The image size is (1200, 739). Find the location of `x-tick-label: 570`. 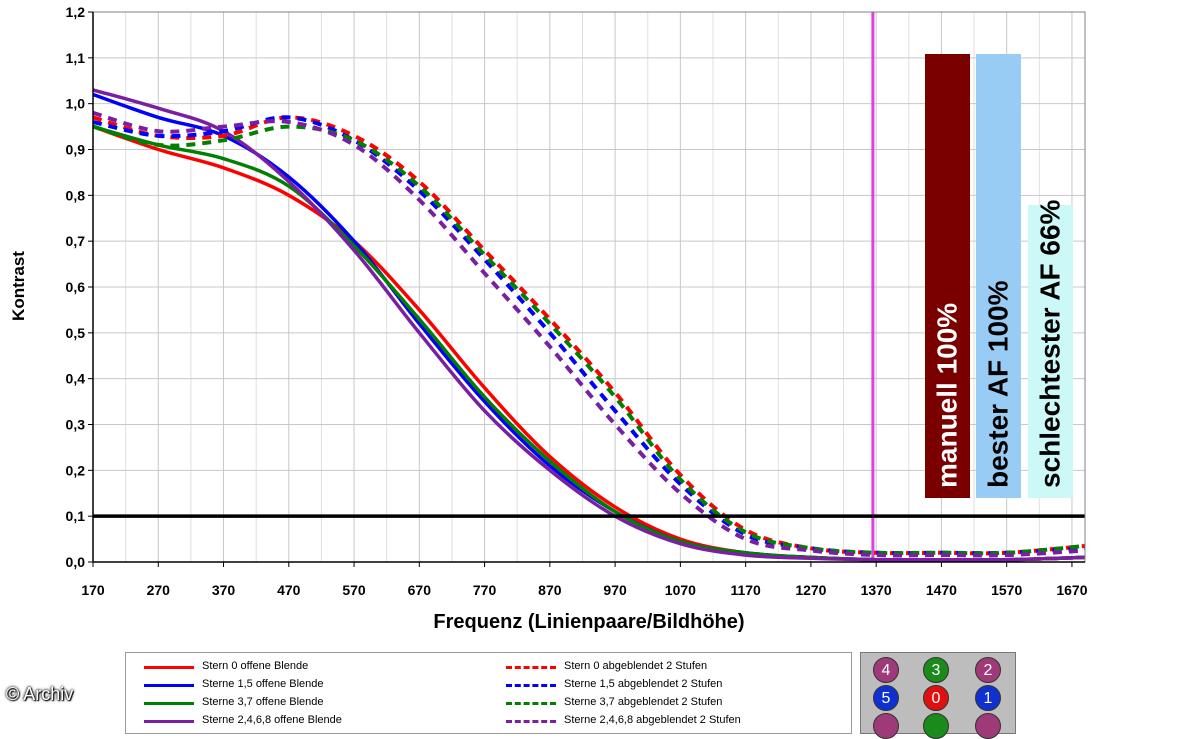

x-tick-label: 570 is located at coordinates (354, 590).